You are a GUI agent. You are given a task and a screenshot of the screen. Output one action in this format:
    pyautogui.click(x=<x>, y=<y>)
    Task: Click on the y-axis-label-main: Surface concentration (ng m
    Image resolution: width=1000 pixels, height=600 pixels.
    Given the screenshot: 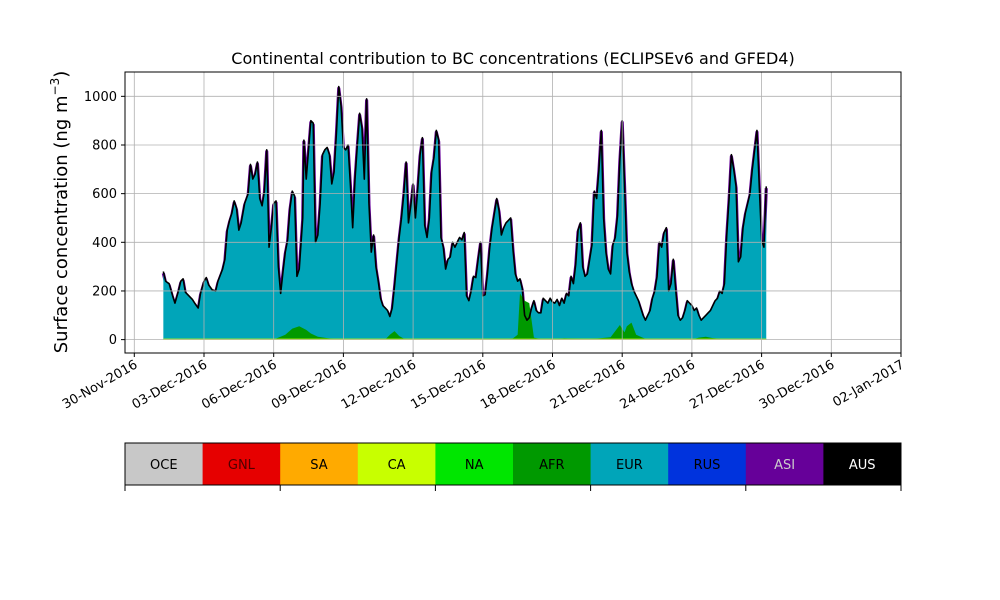 What is the action you would take?
    pyautogui.click(x=61, y=224)
    